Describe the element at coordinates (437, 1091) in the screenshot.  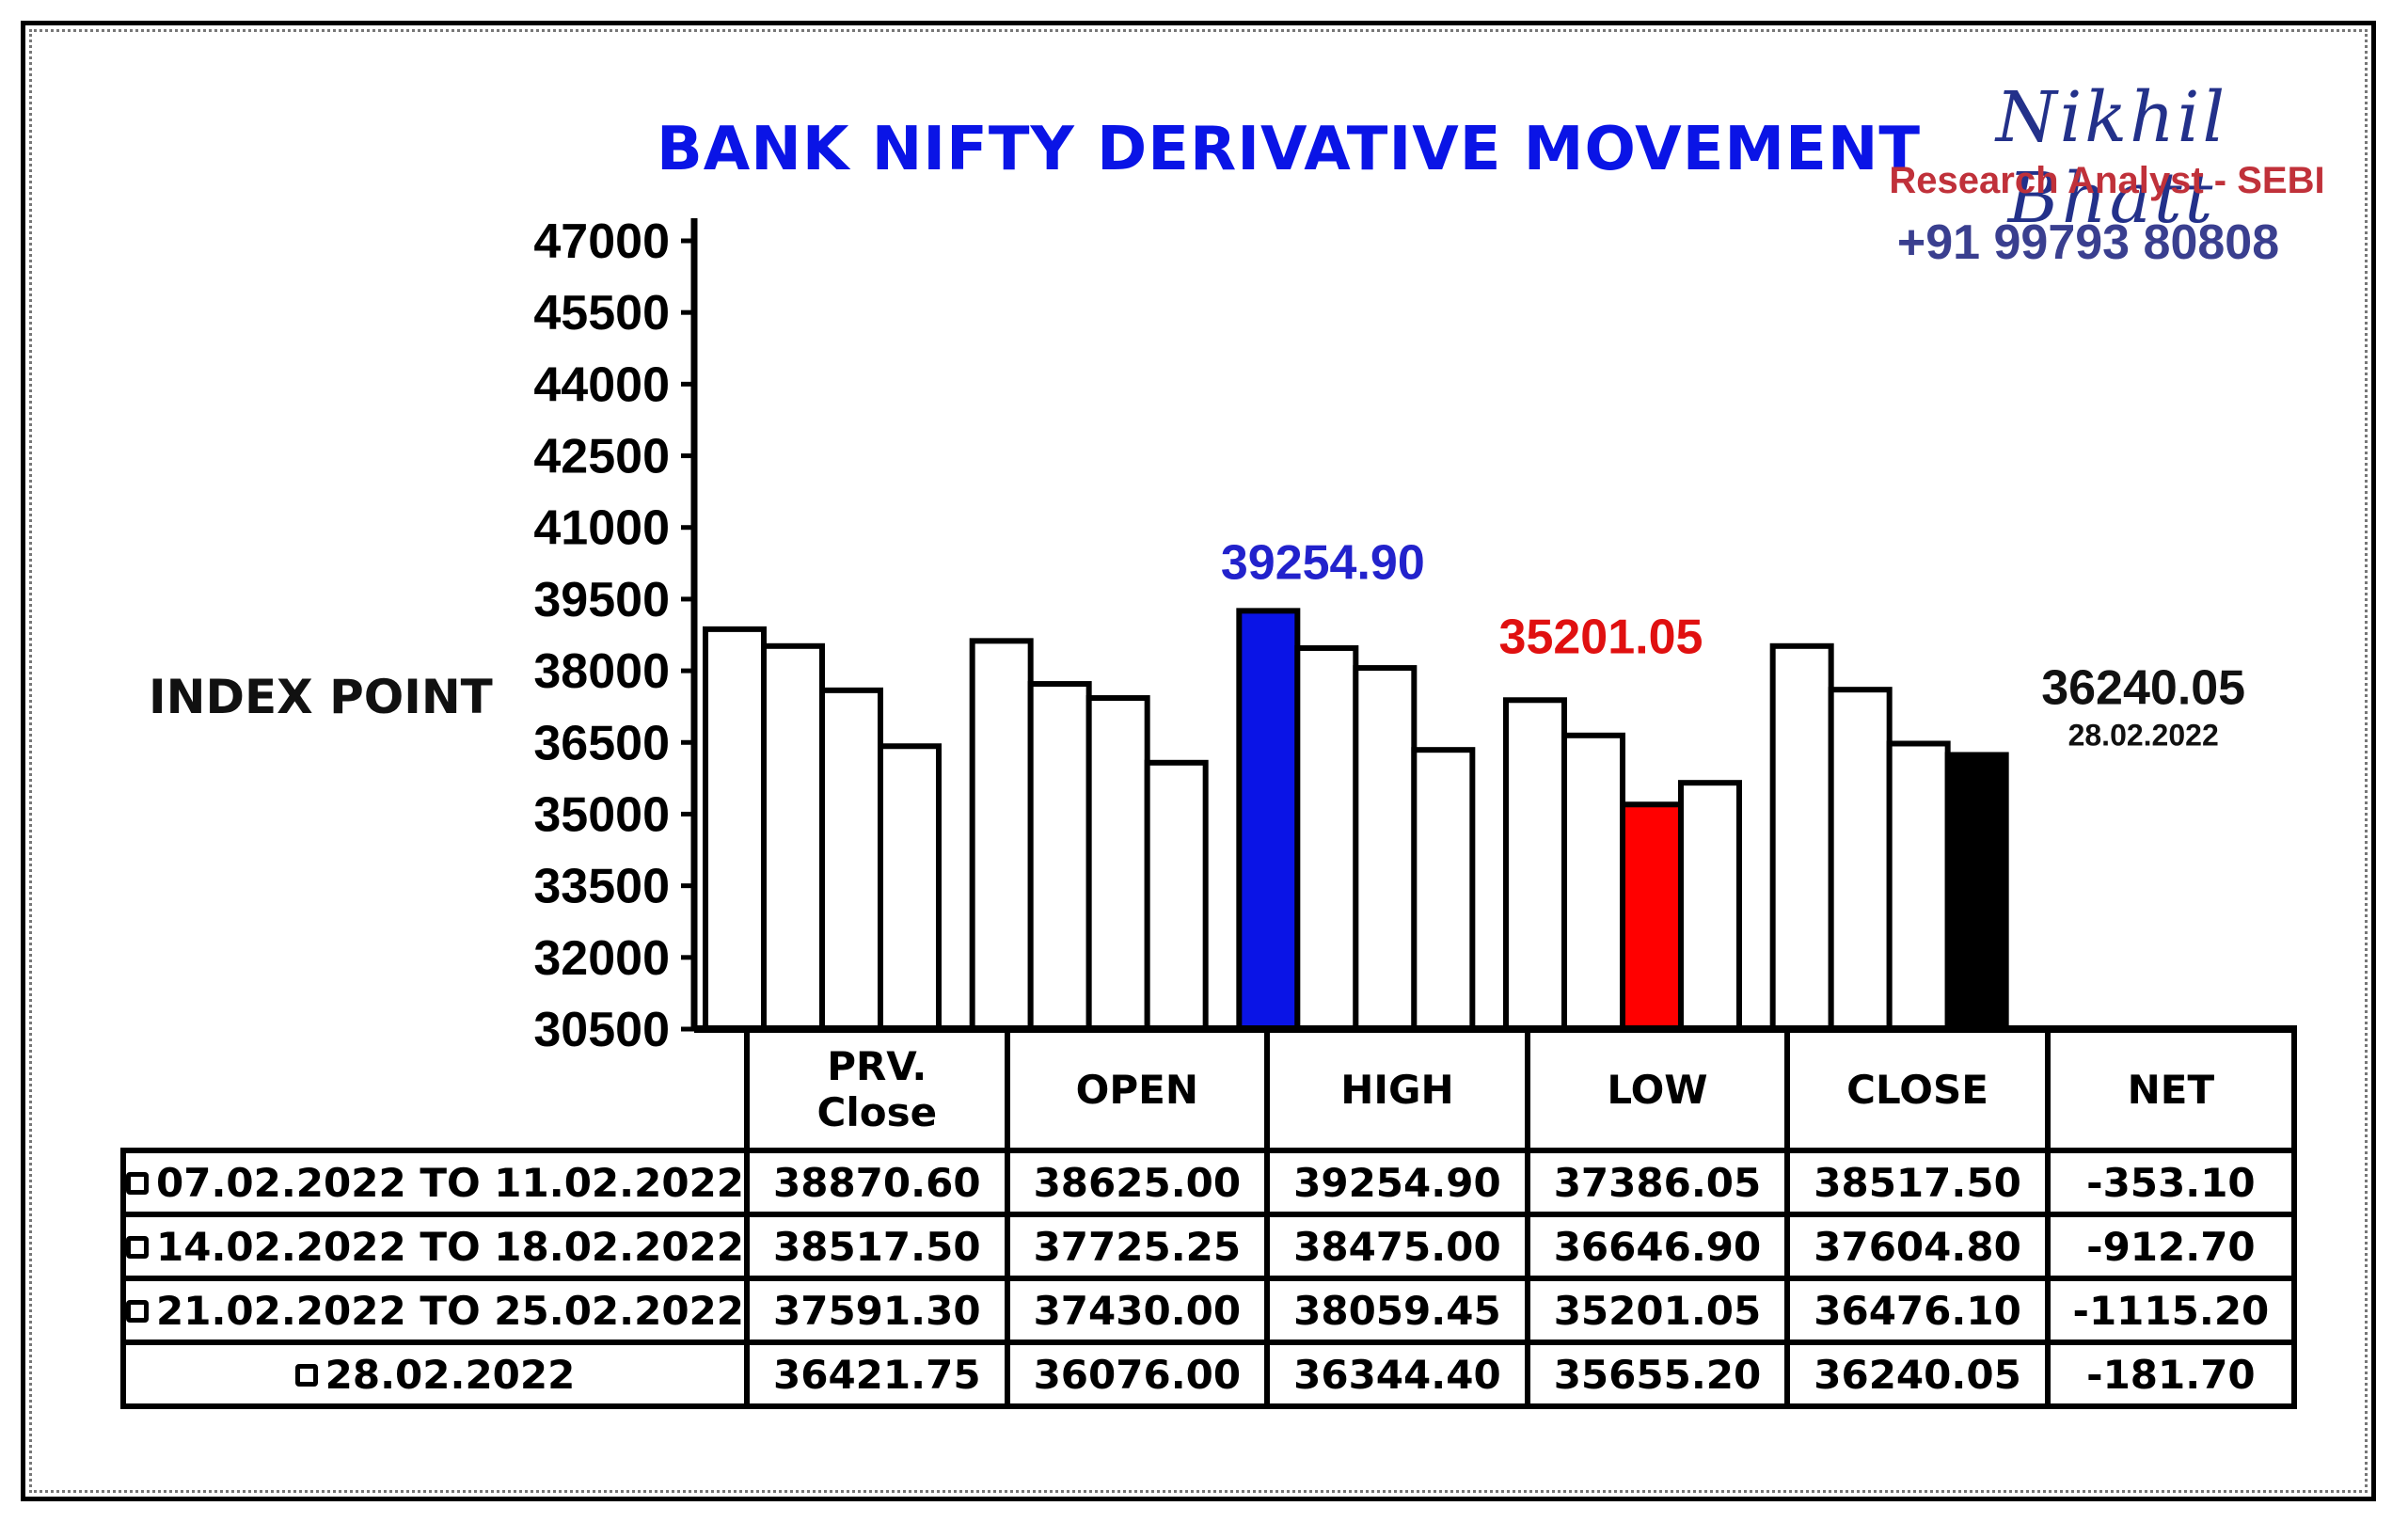
I see `table-corner` at that location.